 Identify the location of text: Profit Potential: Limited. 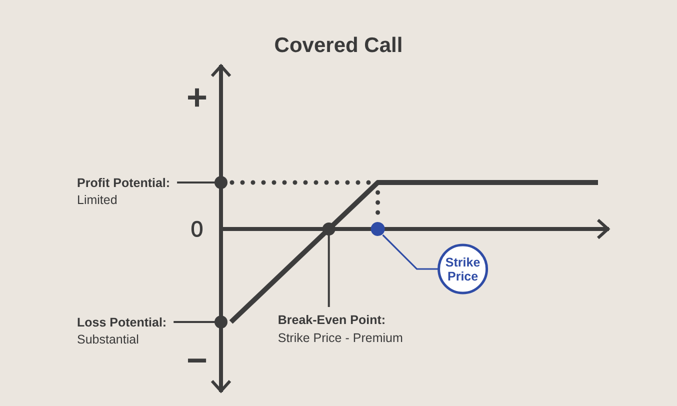
(123, 191).